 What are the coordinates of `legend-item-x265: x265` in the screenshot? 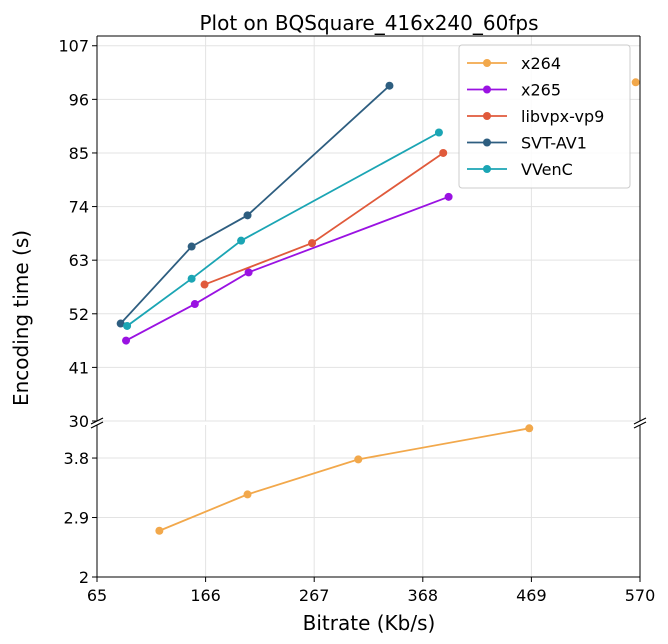 It's located at (514, 90).